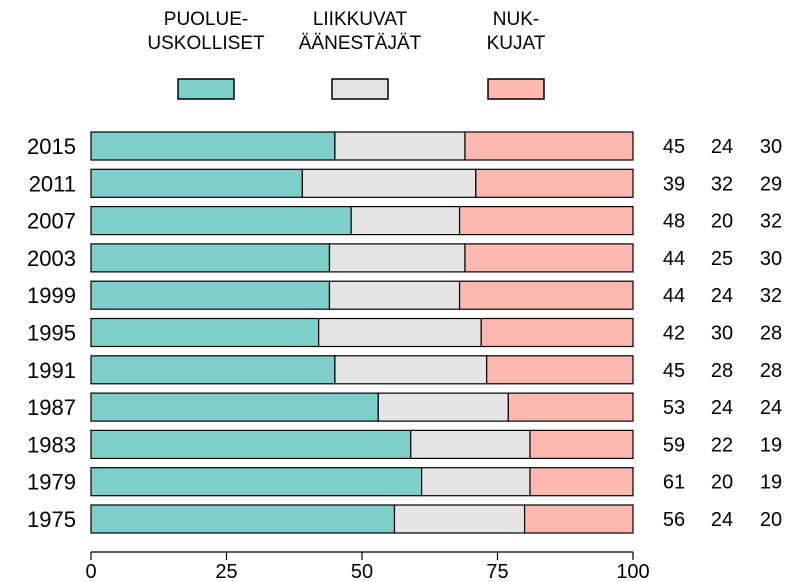  What do you see at coordinates (722, 371) in the screenshot?
I see `value-label-1991-series-2: 28` at bounding box center [722, 371].